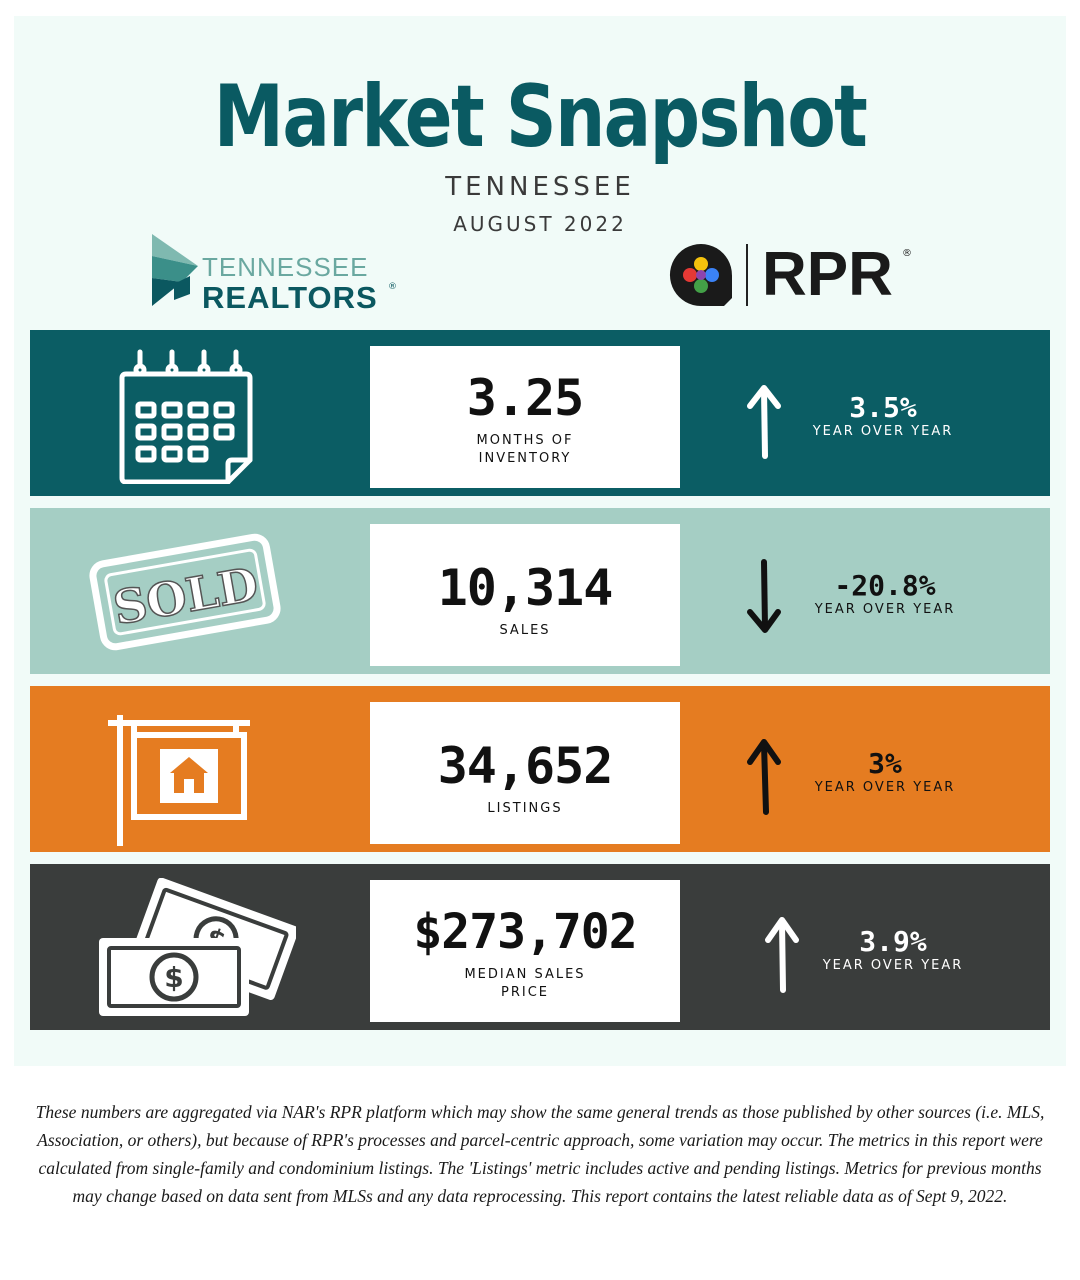 The width and height of the screenshot is (1080, 1280). I want to click on metric-card-inventory: 3.25 MONTHS OF INVENTORY, so click(525, 417).